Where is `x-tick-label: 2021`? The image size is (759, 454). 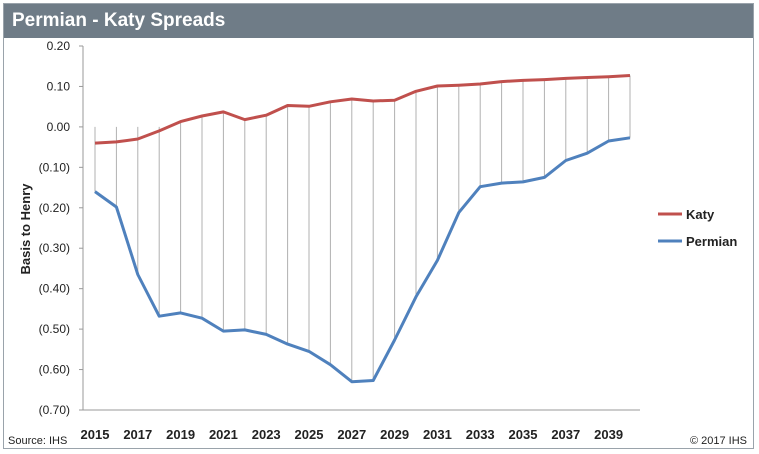
x-tick-label: 2021 is located at coordinates (223, 434).